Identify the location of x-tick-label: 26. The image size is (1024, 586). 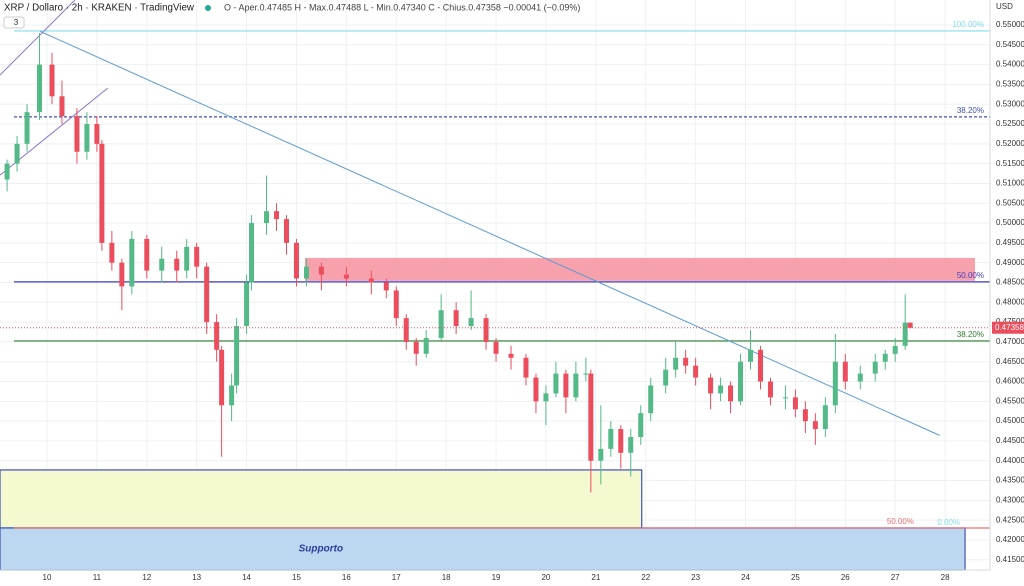
(845, 577).